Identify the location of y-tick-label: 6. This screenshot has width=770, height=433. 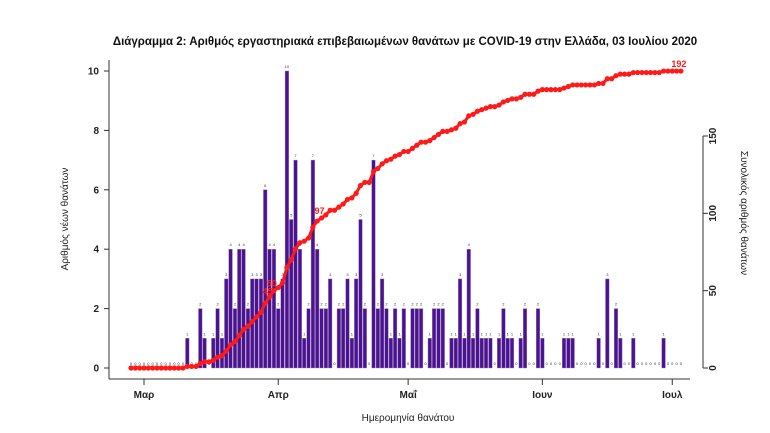
(96, 190).